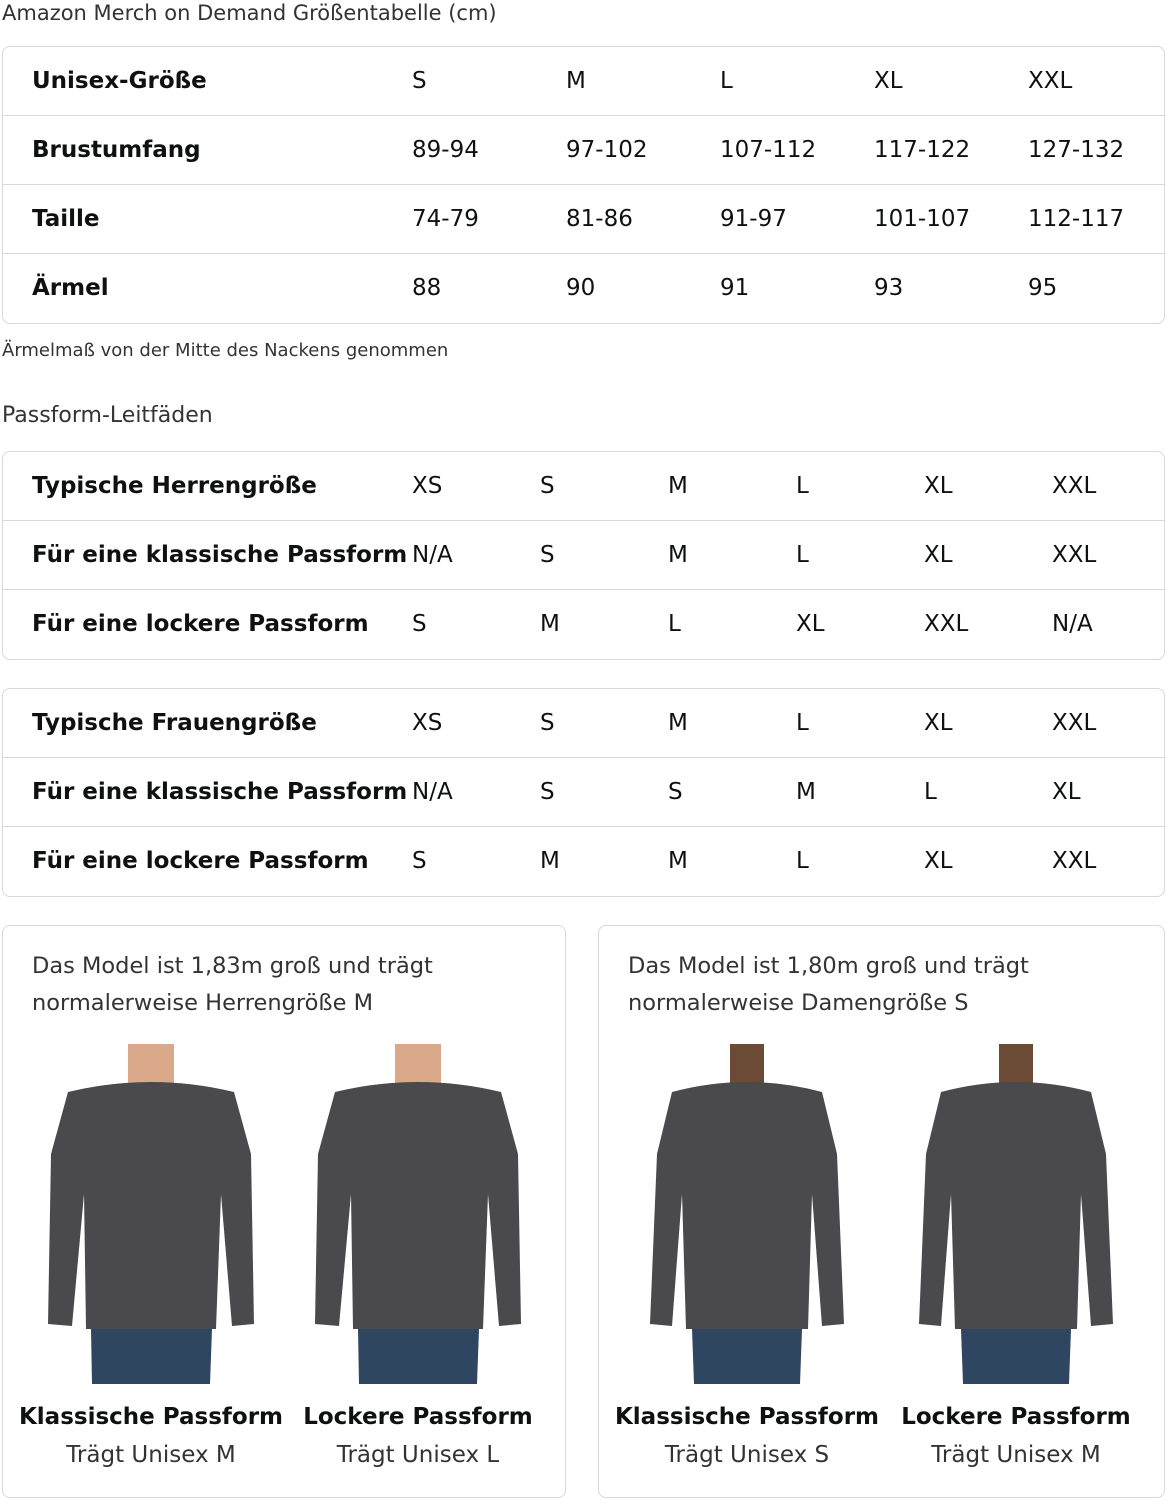 The image size is (1167, 1500). I want to click on row-label: Ärmel, so click(70, 288).